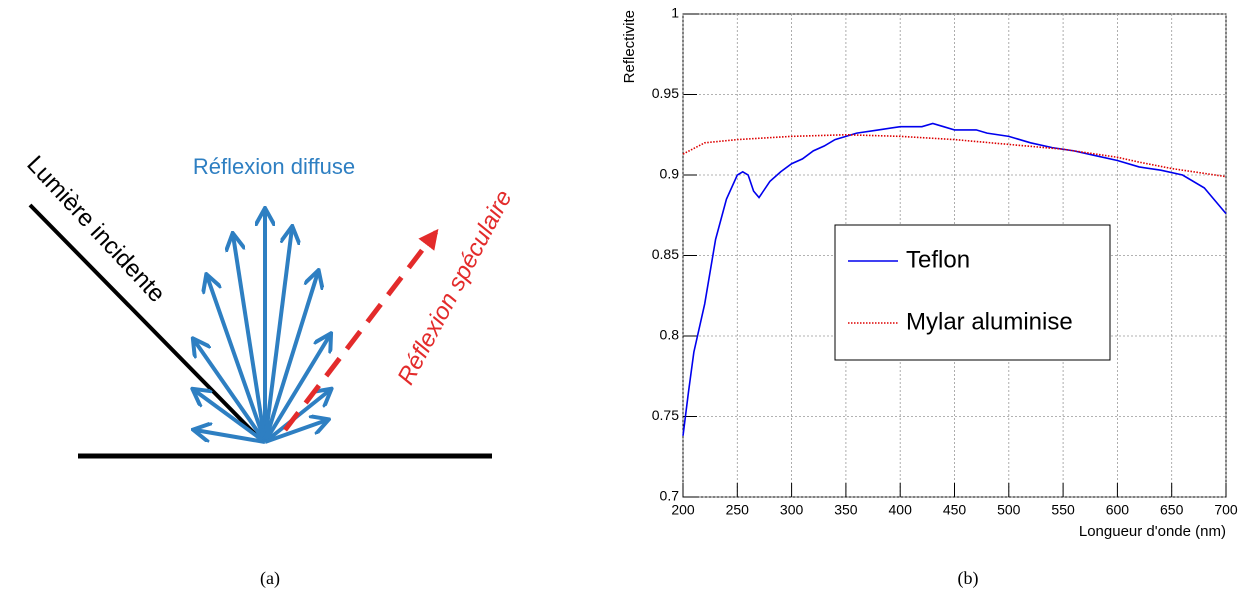 This screenshot has height=605, width=1245. Describe the element at coordinates (1226, 510) in the screenshot. I see `x-tick-label: 700` at that location.